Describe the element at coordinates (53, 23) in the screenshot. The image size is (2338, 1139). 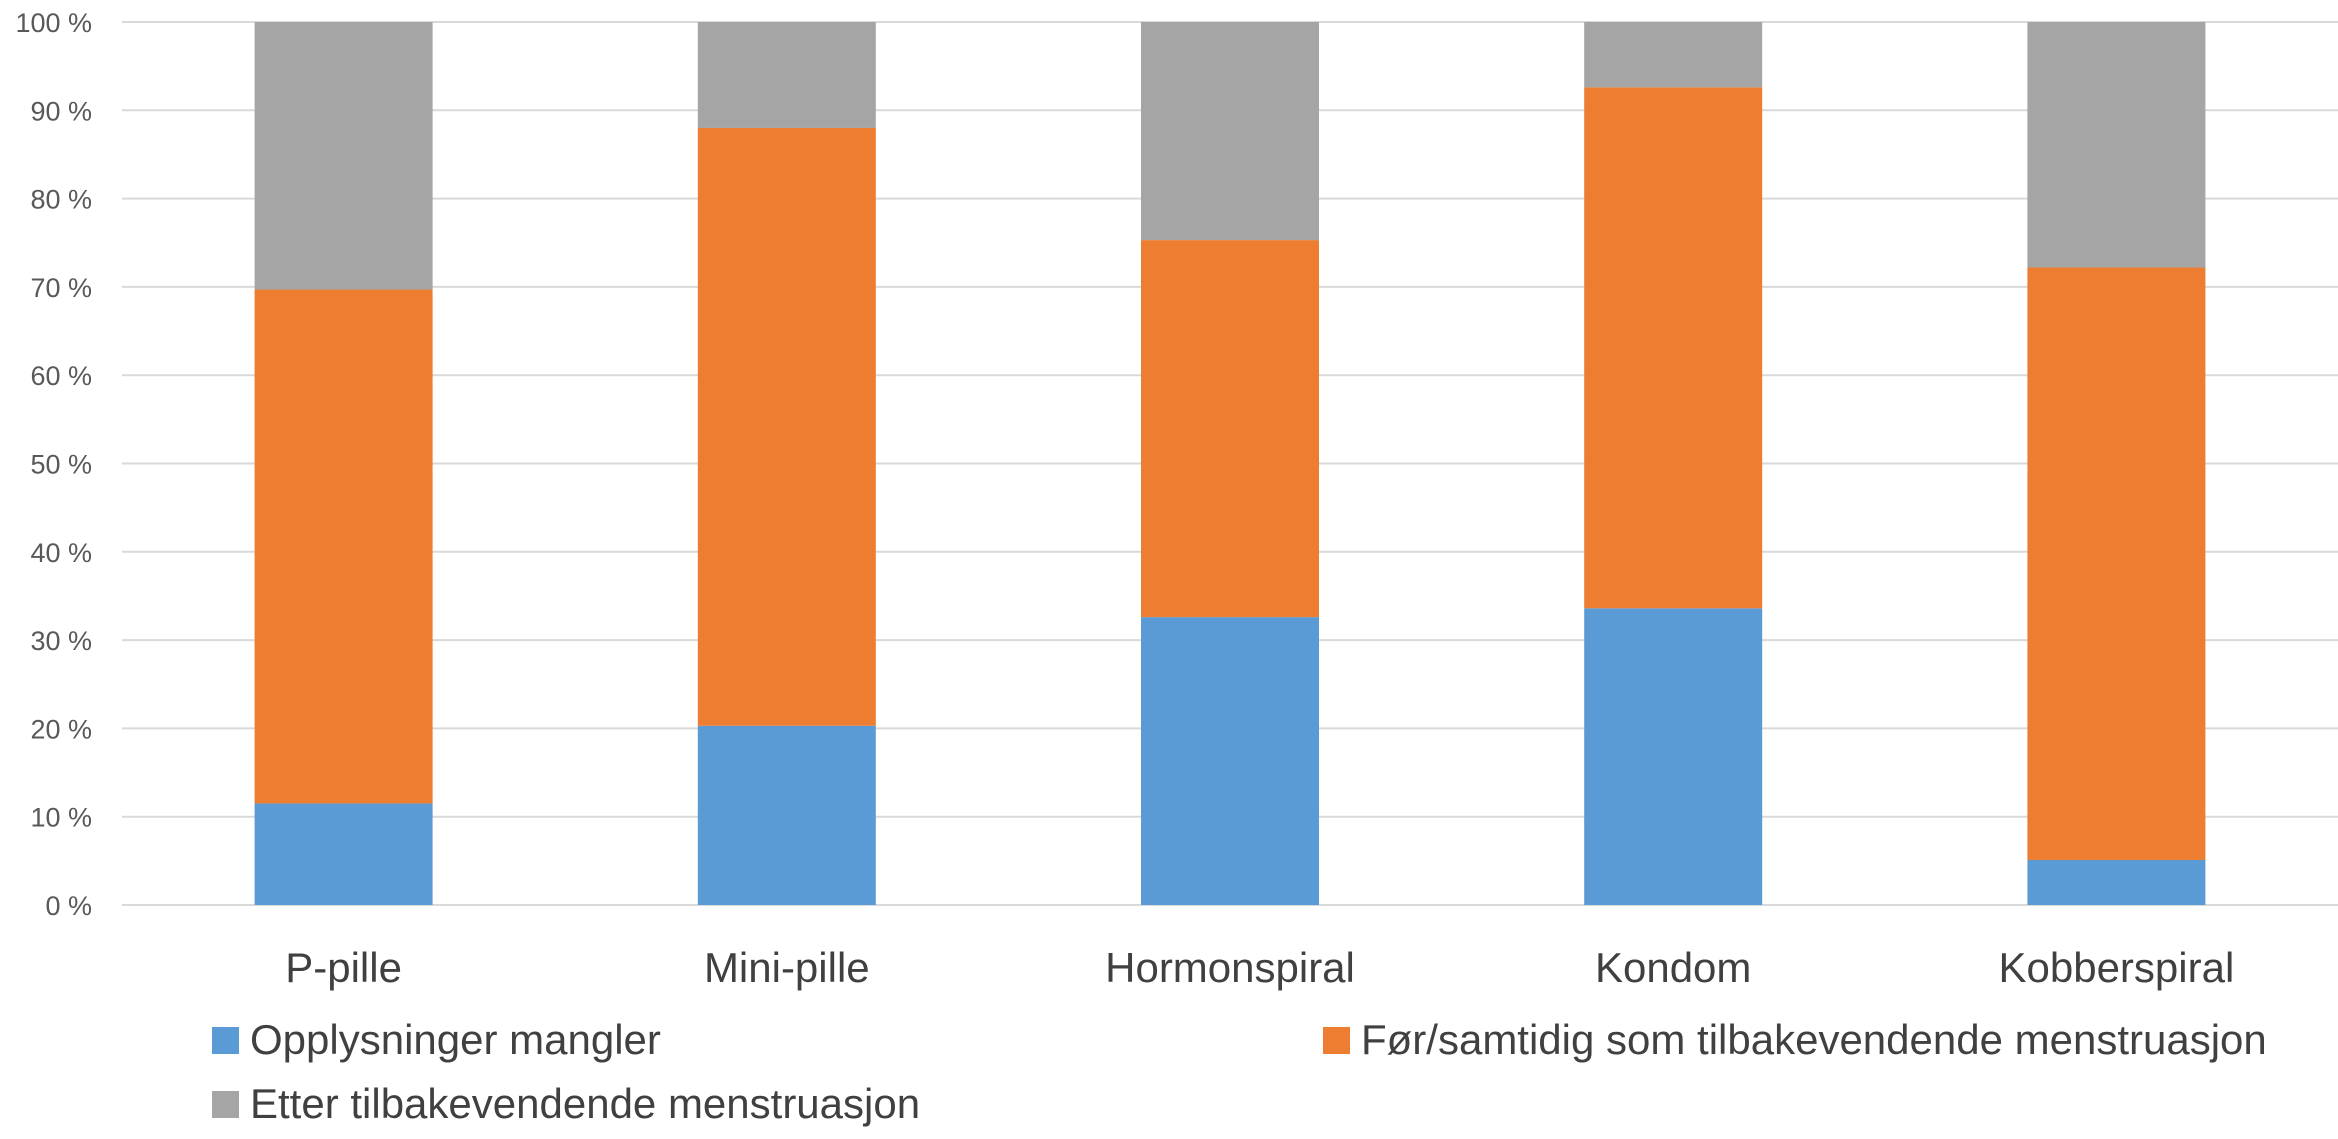
I see `y-tick-label: 100 %` at that location.